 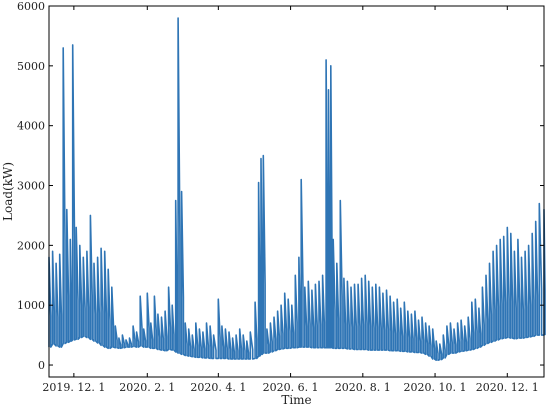 I want to click on y-tick-label: 3000, so click(x=31, y=186).